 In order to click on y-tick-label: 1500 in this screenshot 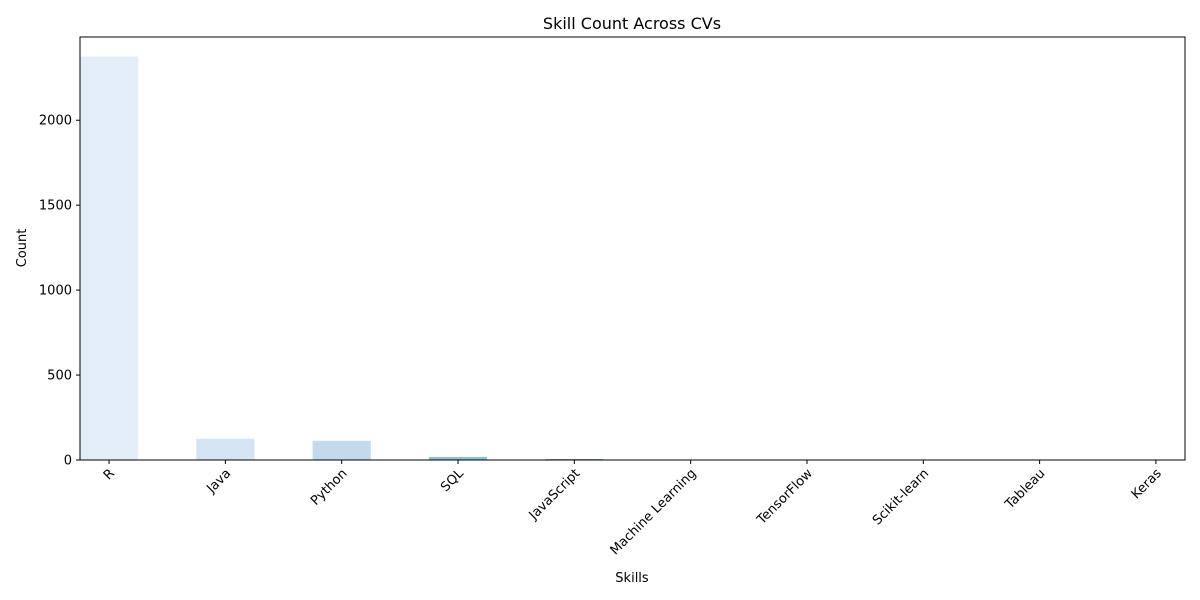, I will do `click(55, 206)`.